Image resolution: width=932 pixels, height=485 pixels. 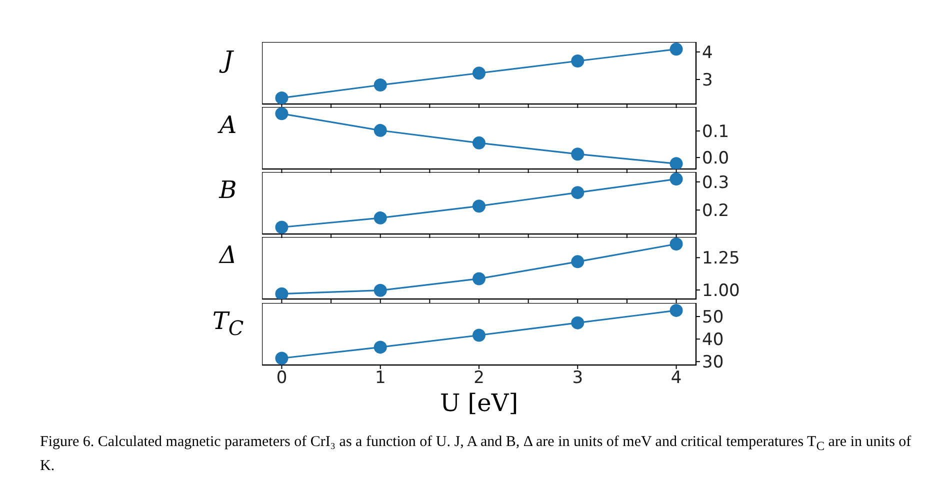 I want to click on x-tick-label: 2, so click(x=479, y=378).